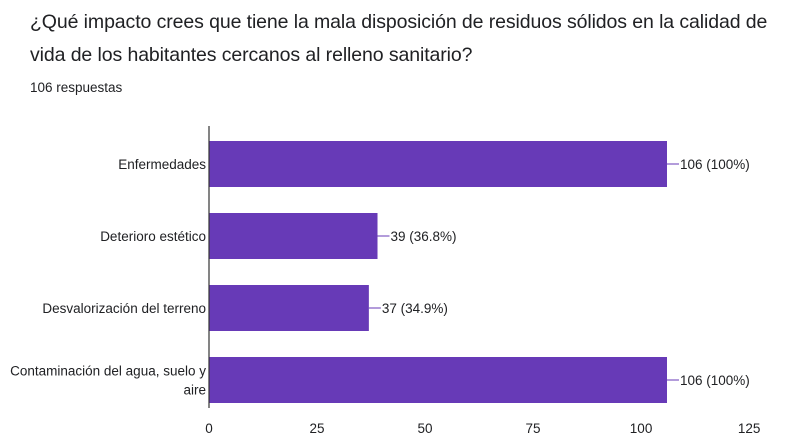  Describe the element at coordinates (425, 428) in the screenshot. I see `x-tick-label-2: 50` at that location.